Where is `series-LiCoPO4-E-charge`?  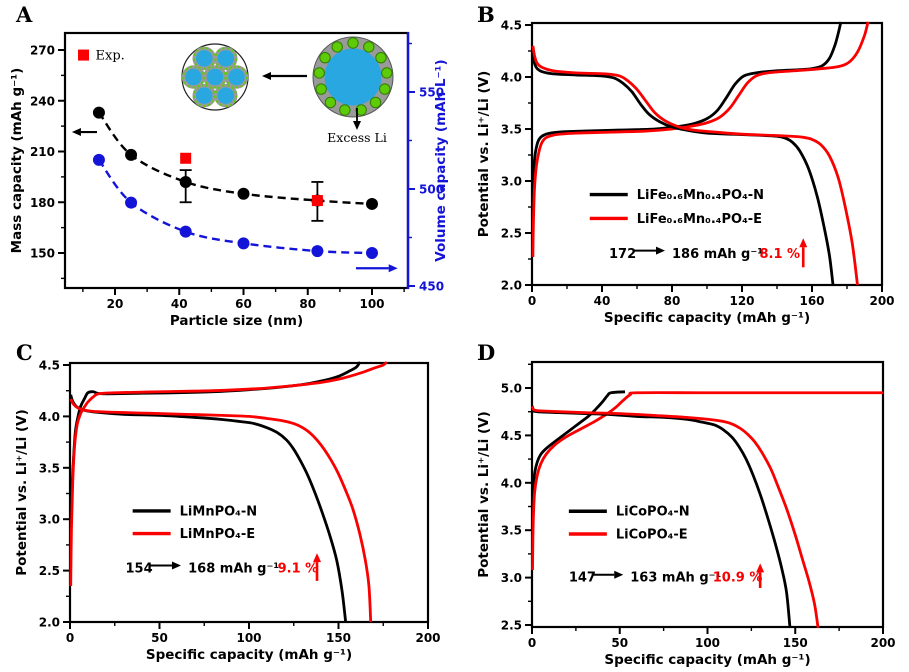 series-LiCoPO4-E-charge is located at coordinates (707, 481).